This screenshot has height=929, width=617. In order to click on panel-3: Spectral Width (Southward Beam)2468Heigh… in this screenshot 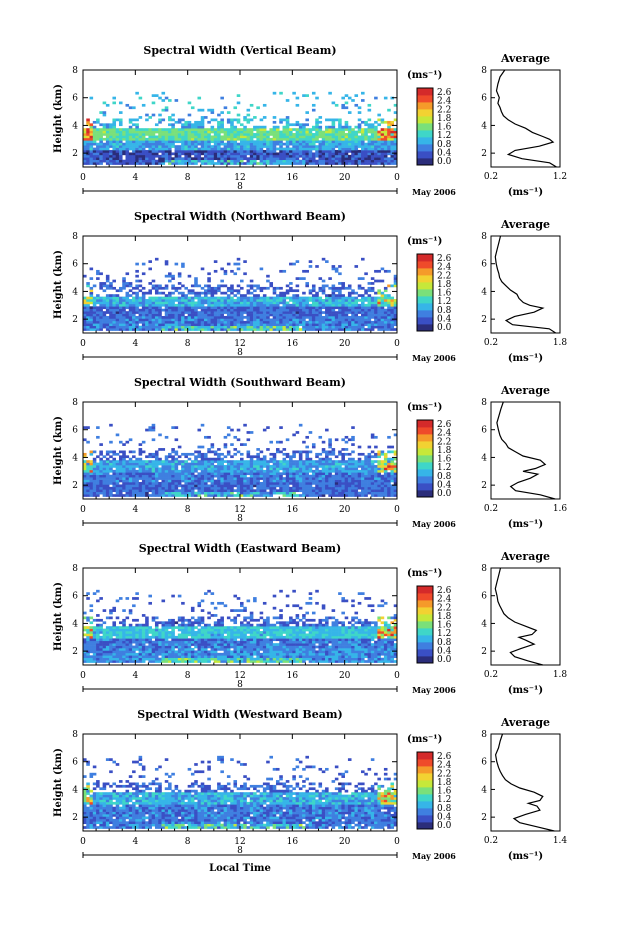, I will do `click(310, 453)`.